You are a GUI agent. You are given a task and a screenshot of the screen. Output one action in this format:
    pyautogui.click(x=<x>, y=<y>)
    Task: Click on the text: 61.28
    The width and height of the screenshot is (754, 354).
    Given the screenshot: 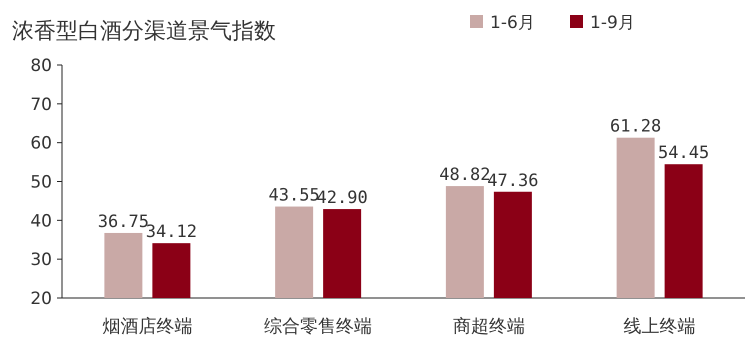 What is the action you would take?
    pyautogui.click(x=636, y=126)
    